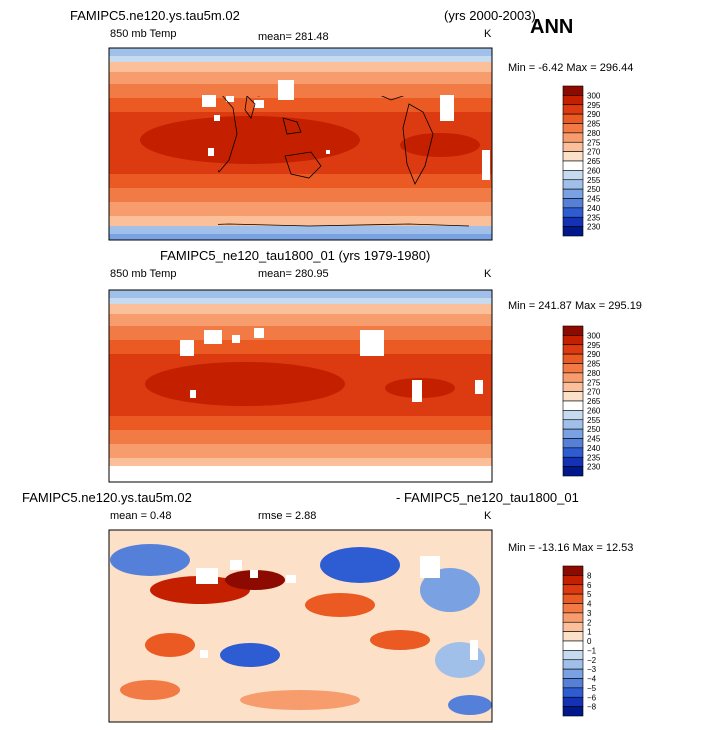  What do you see at coordinates (295, 255) in the screenshot?
I see `panel2-title: FAMIPC5_ne120_tau1800_01 (yrs 1979-1980)` at bounding box center [295, 255].